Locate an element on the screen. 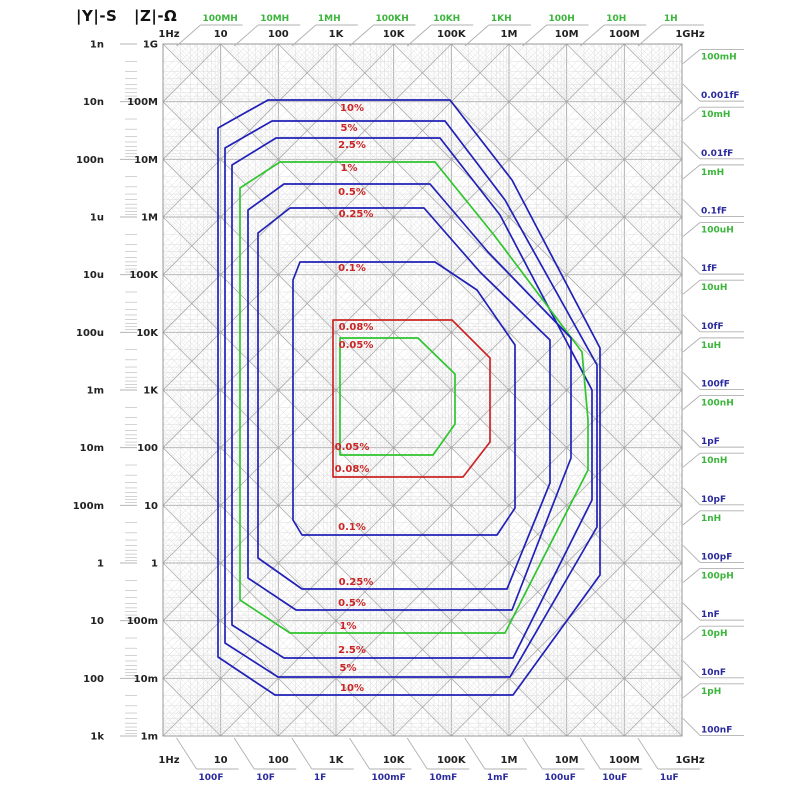 The image size is (800, 800). contour-0.05% is located at coordinates (397, 396).